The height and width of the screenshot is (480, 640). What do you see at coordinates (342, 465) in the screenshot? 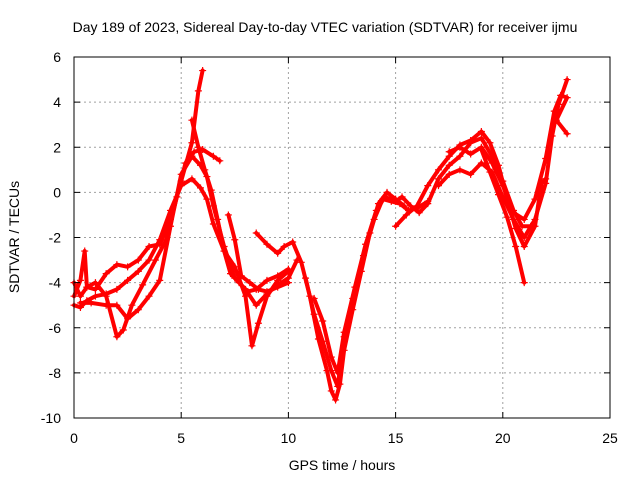
I see `x-axis-label: GPS time / hours` at bounding box center [342, 465].